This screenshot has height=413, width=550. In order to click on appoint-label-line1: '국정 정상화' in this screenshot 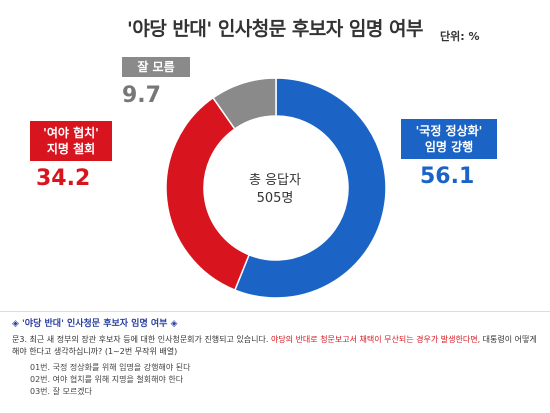, I will do `click(449, 131)`.